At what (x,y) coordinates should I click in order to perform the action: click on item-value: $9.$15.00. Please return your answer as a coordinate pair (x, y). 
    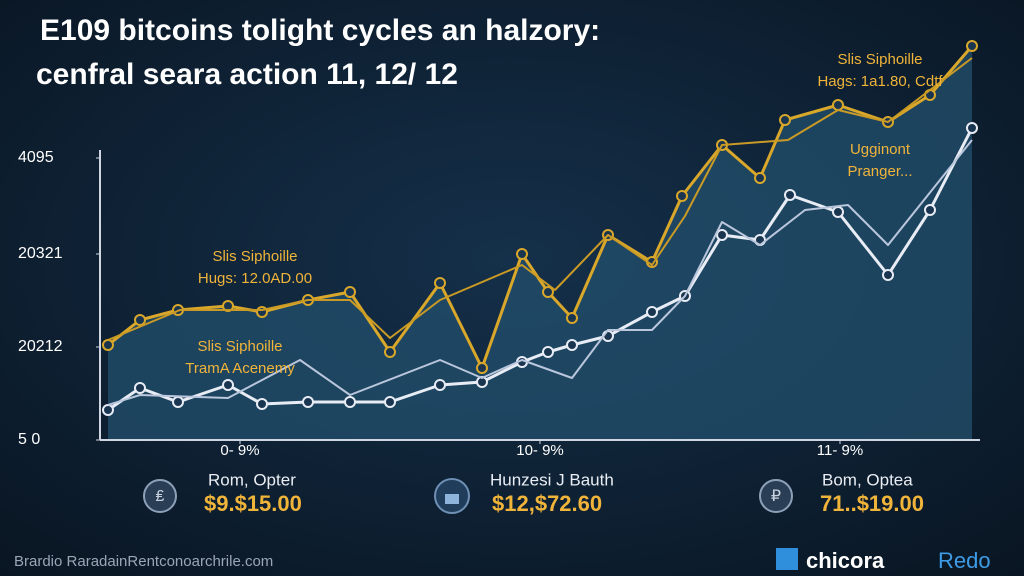
    Looking at the image, I should click on (253, 503).